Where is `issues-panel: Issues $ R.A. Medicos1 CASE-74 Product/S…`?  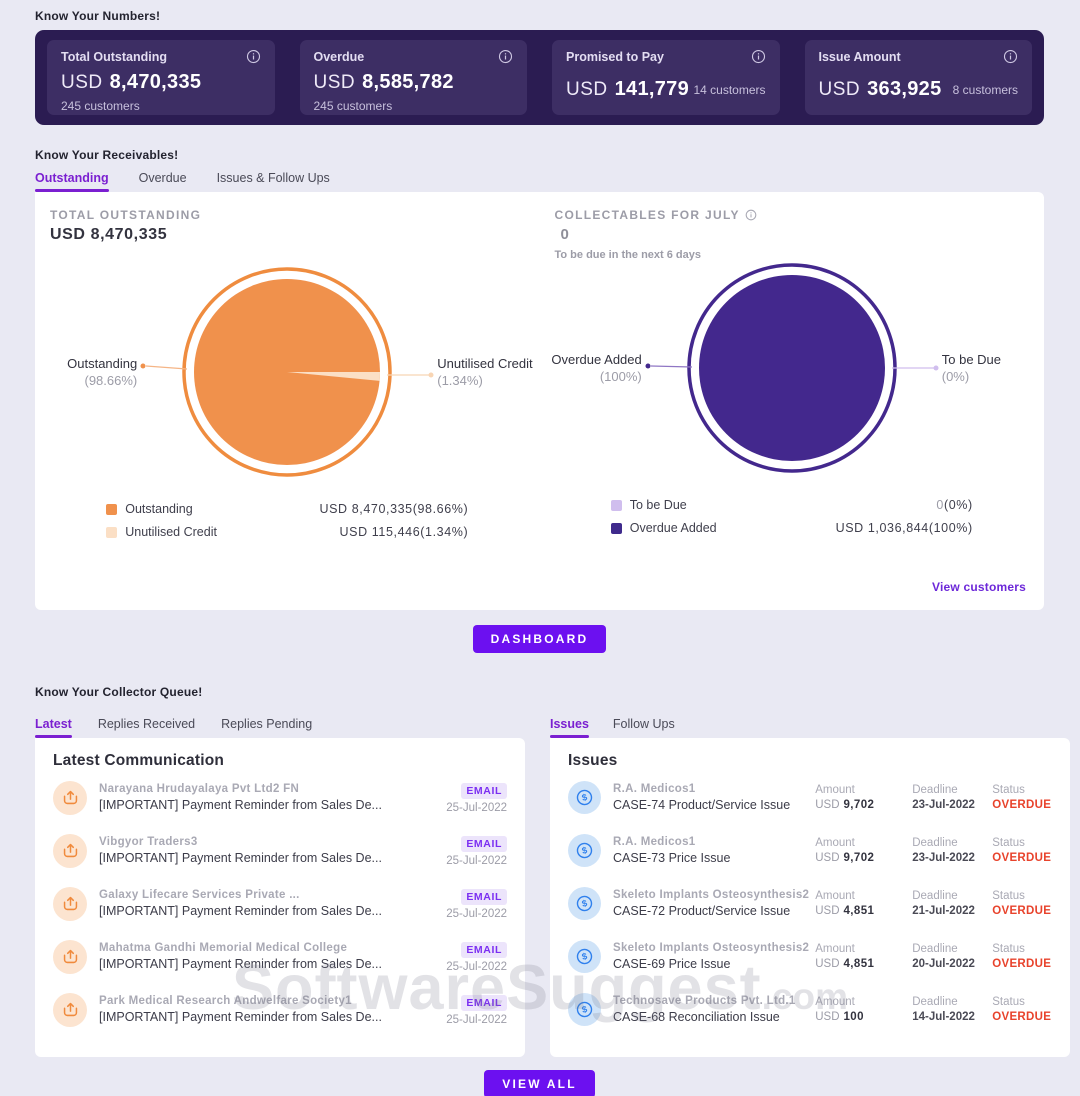 issues-panel: Issues $ R.A. Medicos1 CASE-74 Product/S… is located at coordinates (810, 897).